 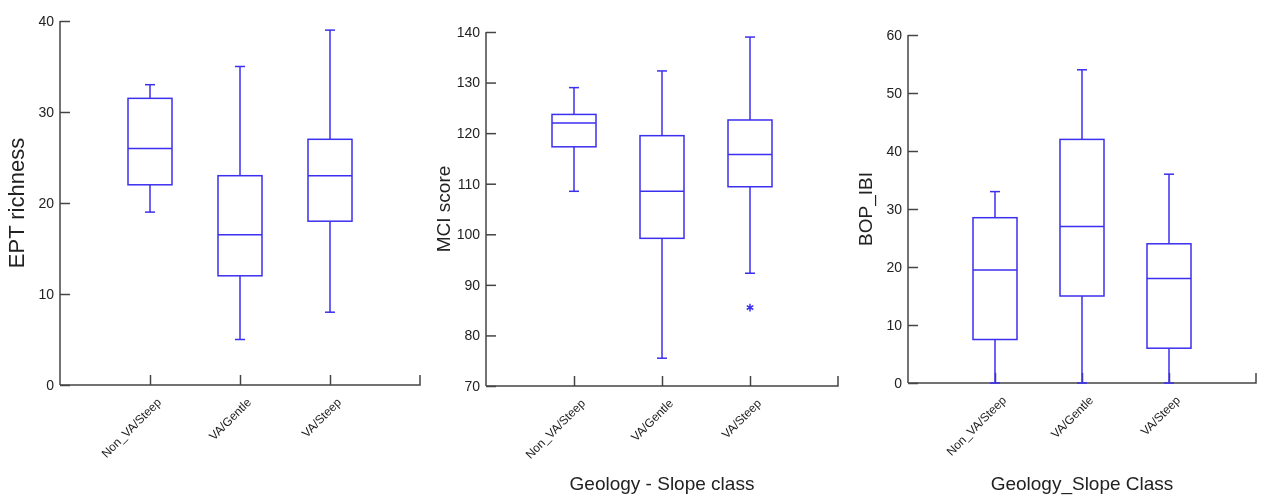 I want to click on y-tick-label: 60, so click(x=894, y=34).